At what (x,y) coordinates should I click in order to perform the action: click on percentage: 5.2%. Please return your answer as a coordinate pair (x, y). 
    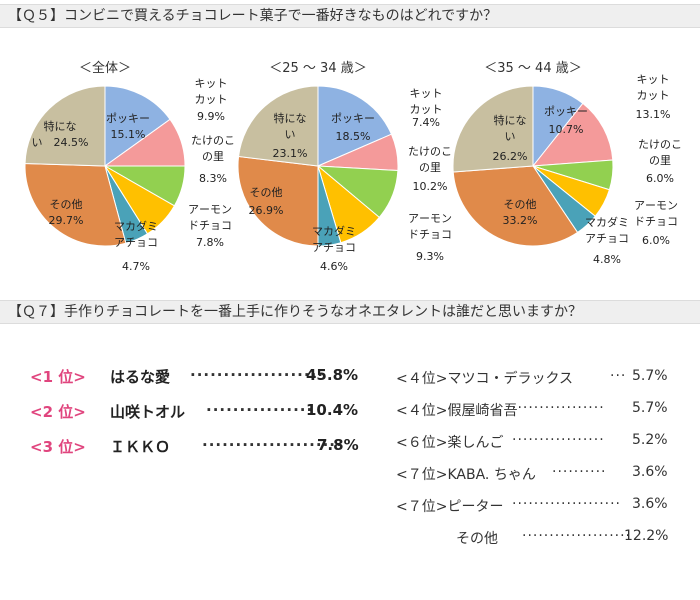
    Looking at the image, I should click on (650, 440).